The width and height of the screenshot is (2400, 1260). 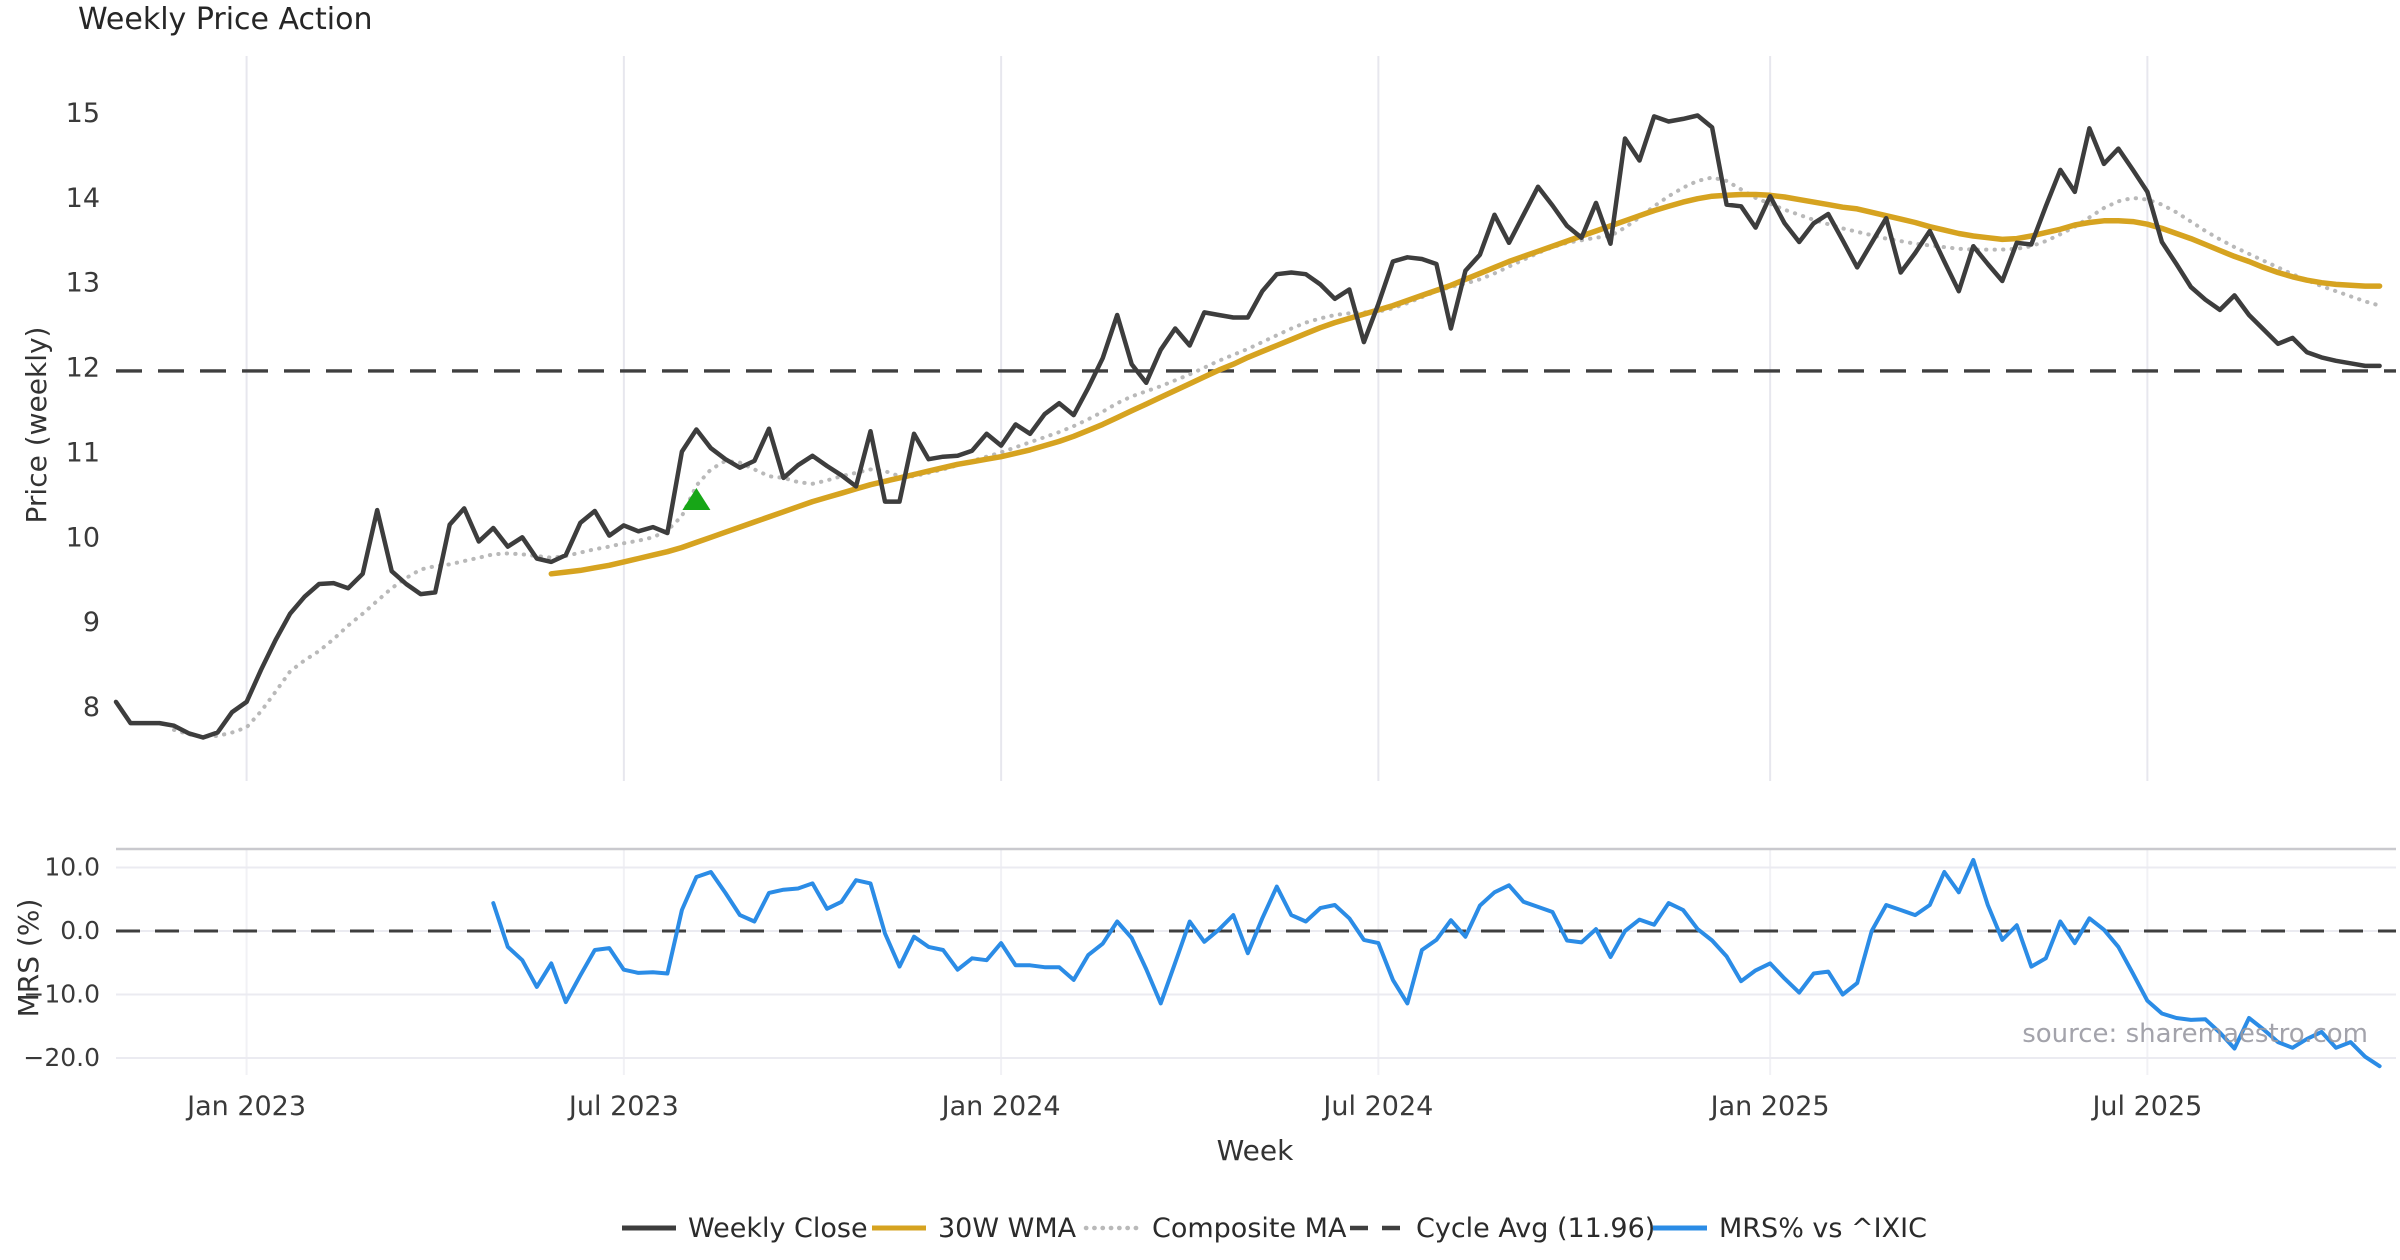 What do you see at coordinates (1249, 1228) in the screenshot?
I see `legend-label-composite-ma: Composite MA` at bounding box center [1249, 1228].